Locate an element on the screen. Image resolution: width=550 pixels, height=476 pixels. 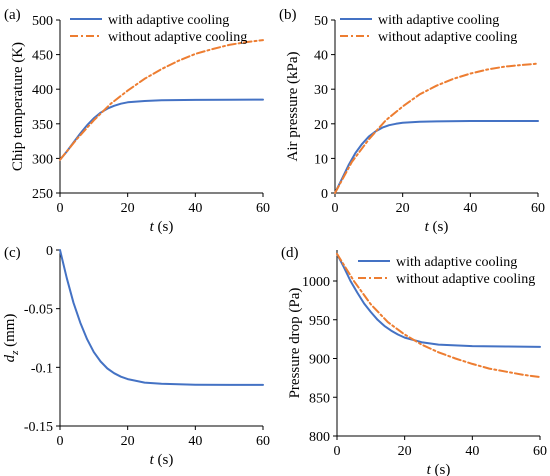
y-tick-label: -0.1 is located at coordinates (42, 368).